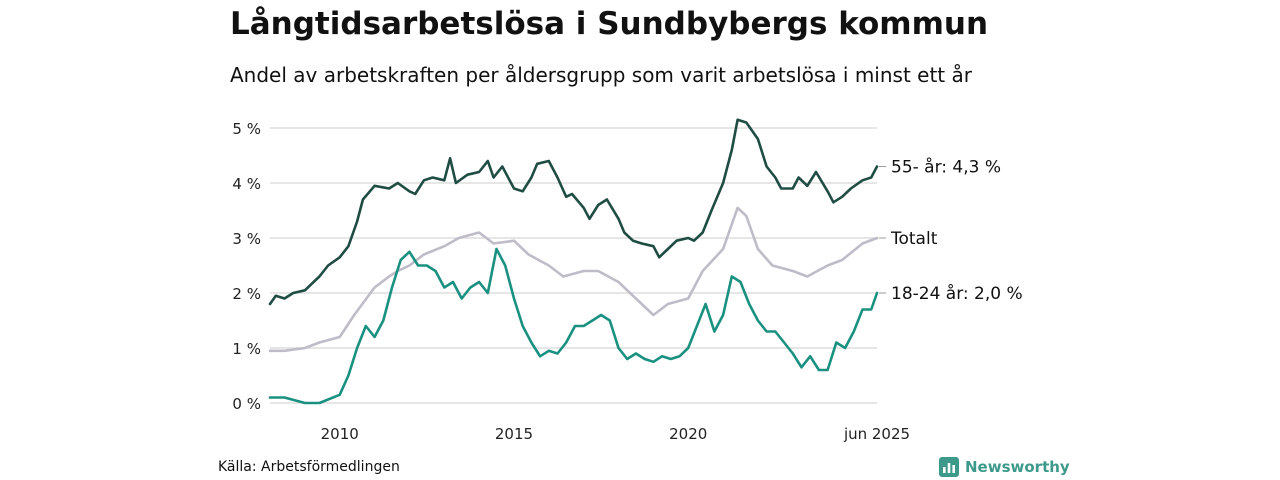 The width and height of the screenshot is (1280, 480). I want to click on newsworthy-logo-link: Newsworthy, so click(1004, 467).